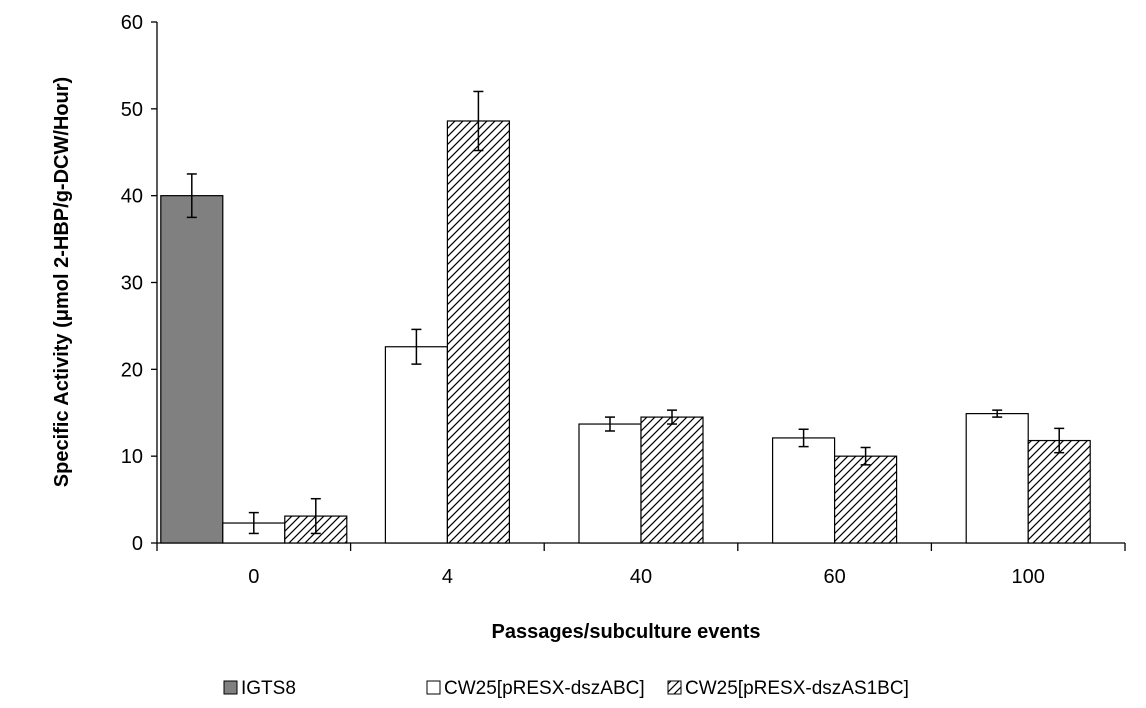 This screenshot has width=1146, height=708. Describe the element at coordinates (132, 197) in the screenshot. I see `y-tick-label: 40` at that location.